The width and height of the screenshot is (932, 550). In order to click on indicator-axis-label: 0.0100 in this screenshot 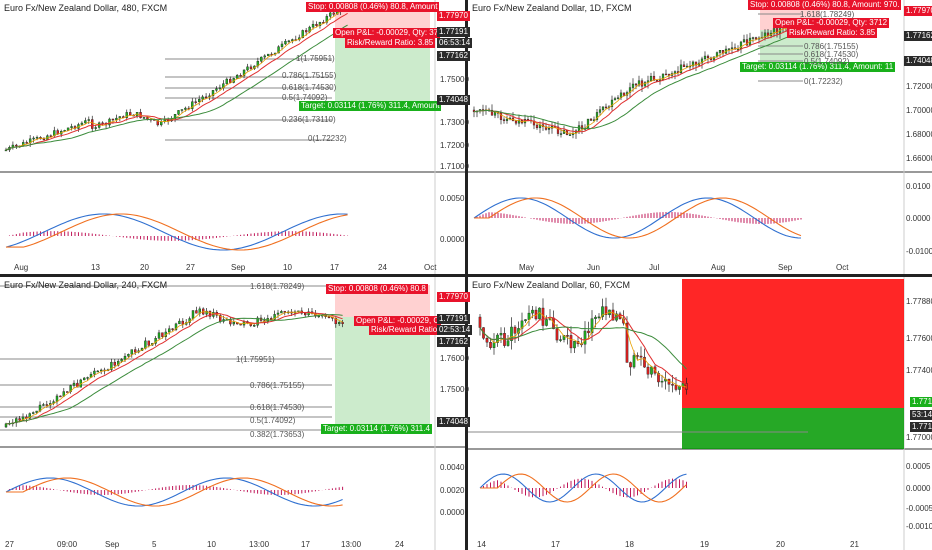, I will do `click(918, 186)`.